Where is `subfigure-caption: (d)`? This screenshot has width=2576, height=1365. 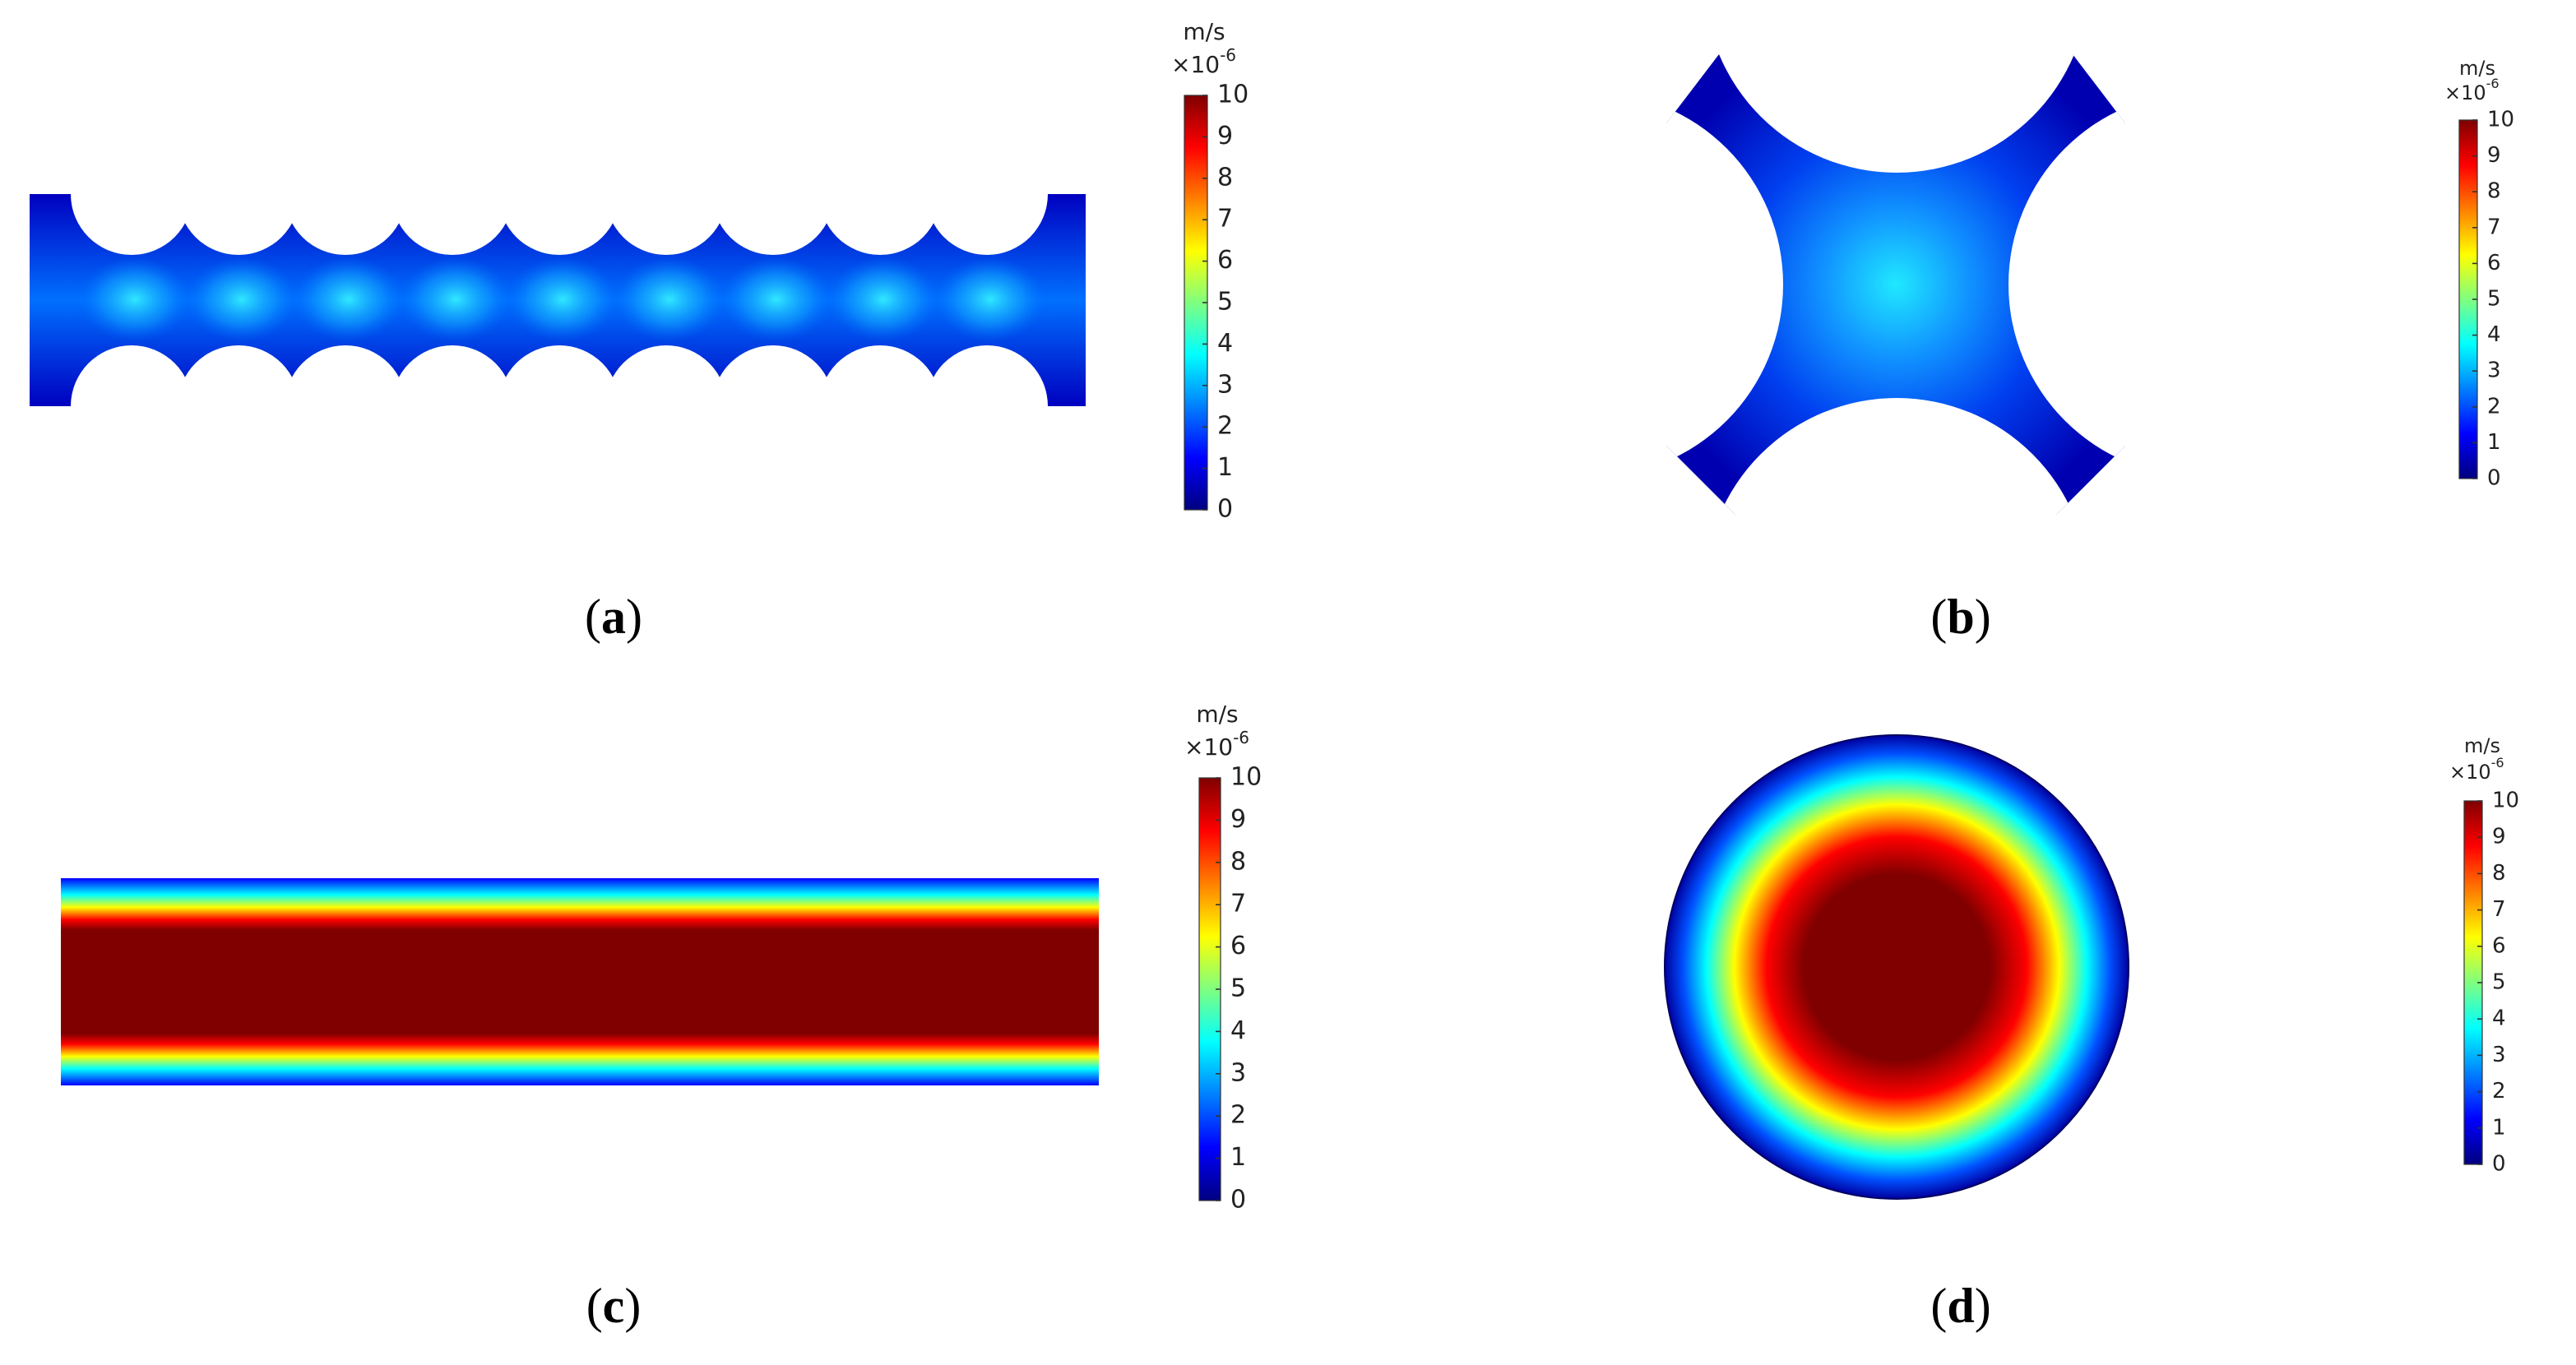
subfigure-caption: (d) is located at coordinates (1960, 1306).